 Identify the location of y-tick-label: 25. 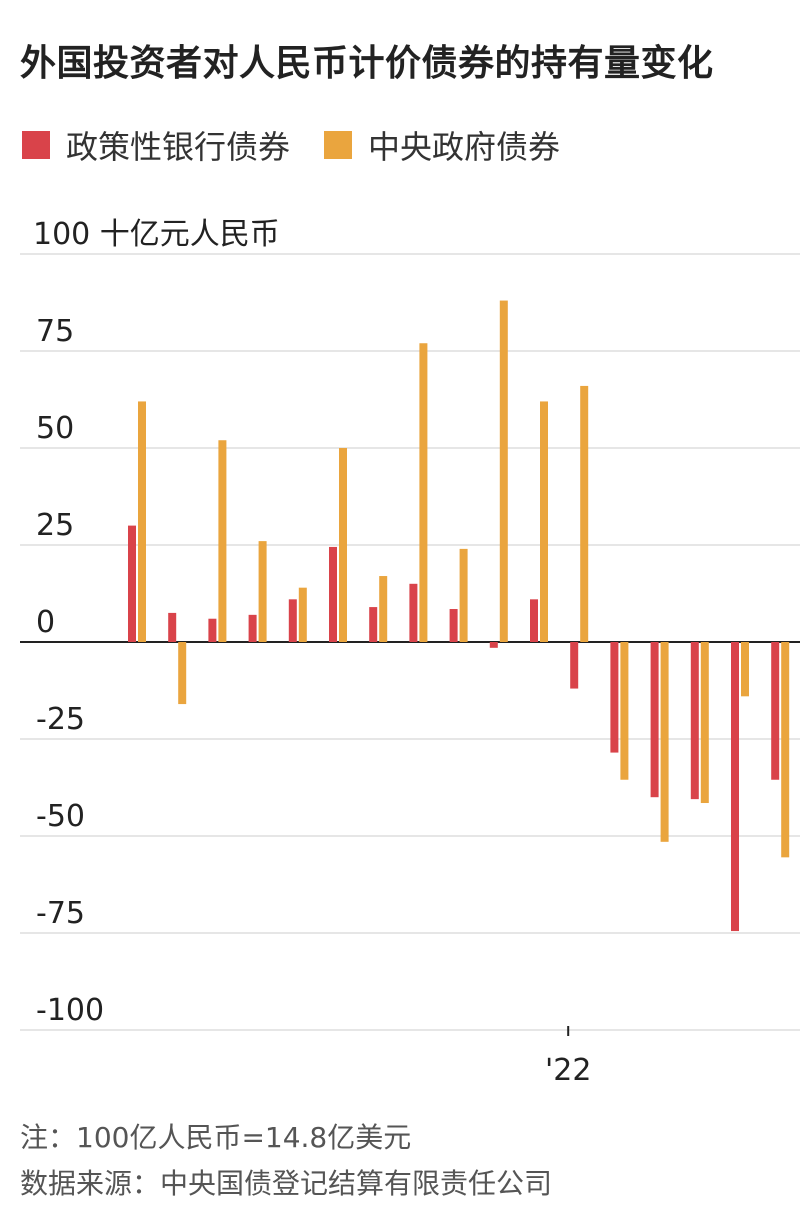
(55, 525).